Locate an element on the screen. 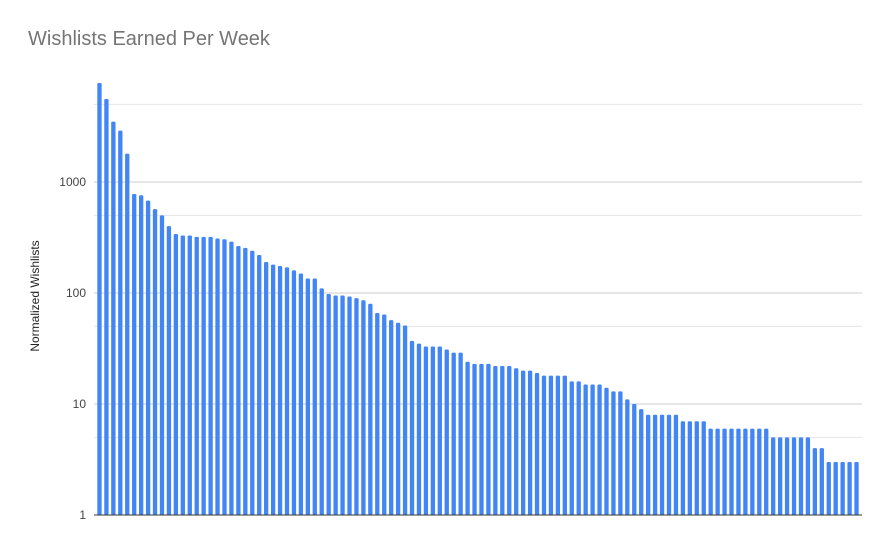 Image resolution: width=889 pixels, height=550 pixels. y-tick-label: 1 is located at coordinates (82, 515).